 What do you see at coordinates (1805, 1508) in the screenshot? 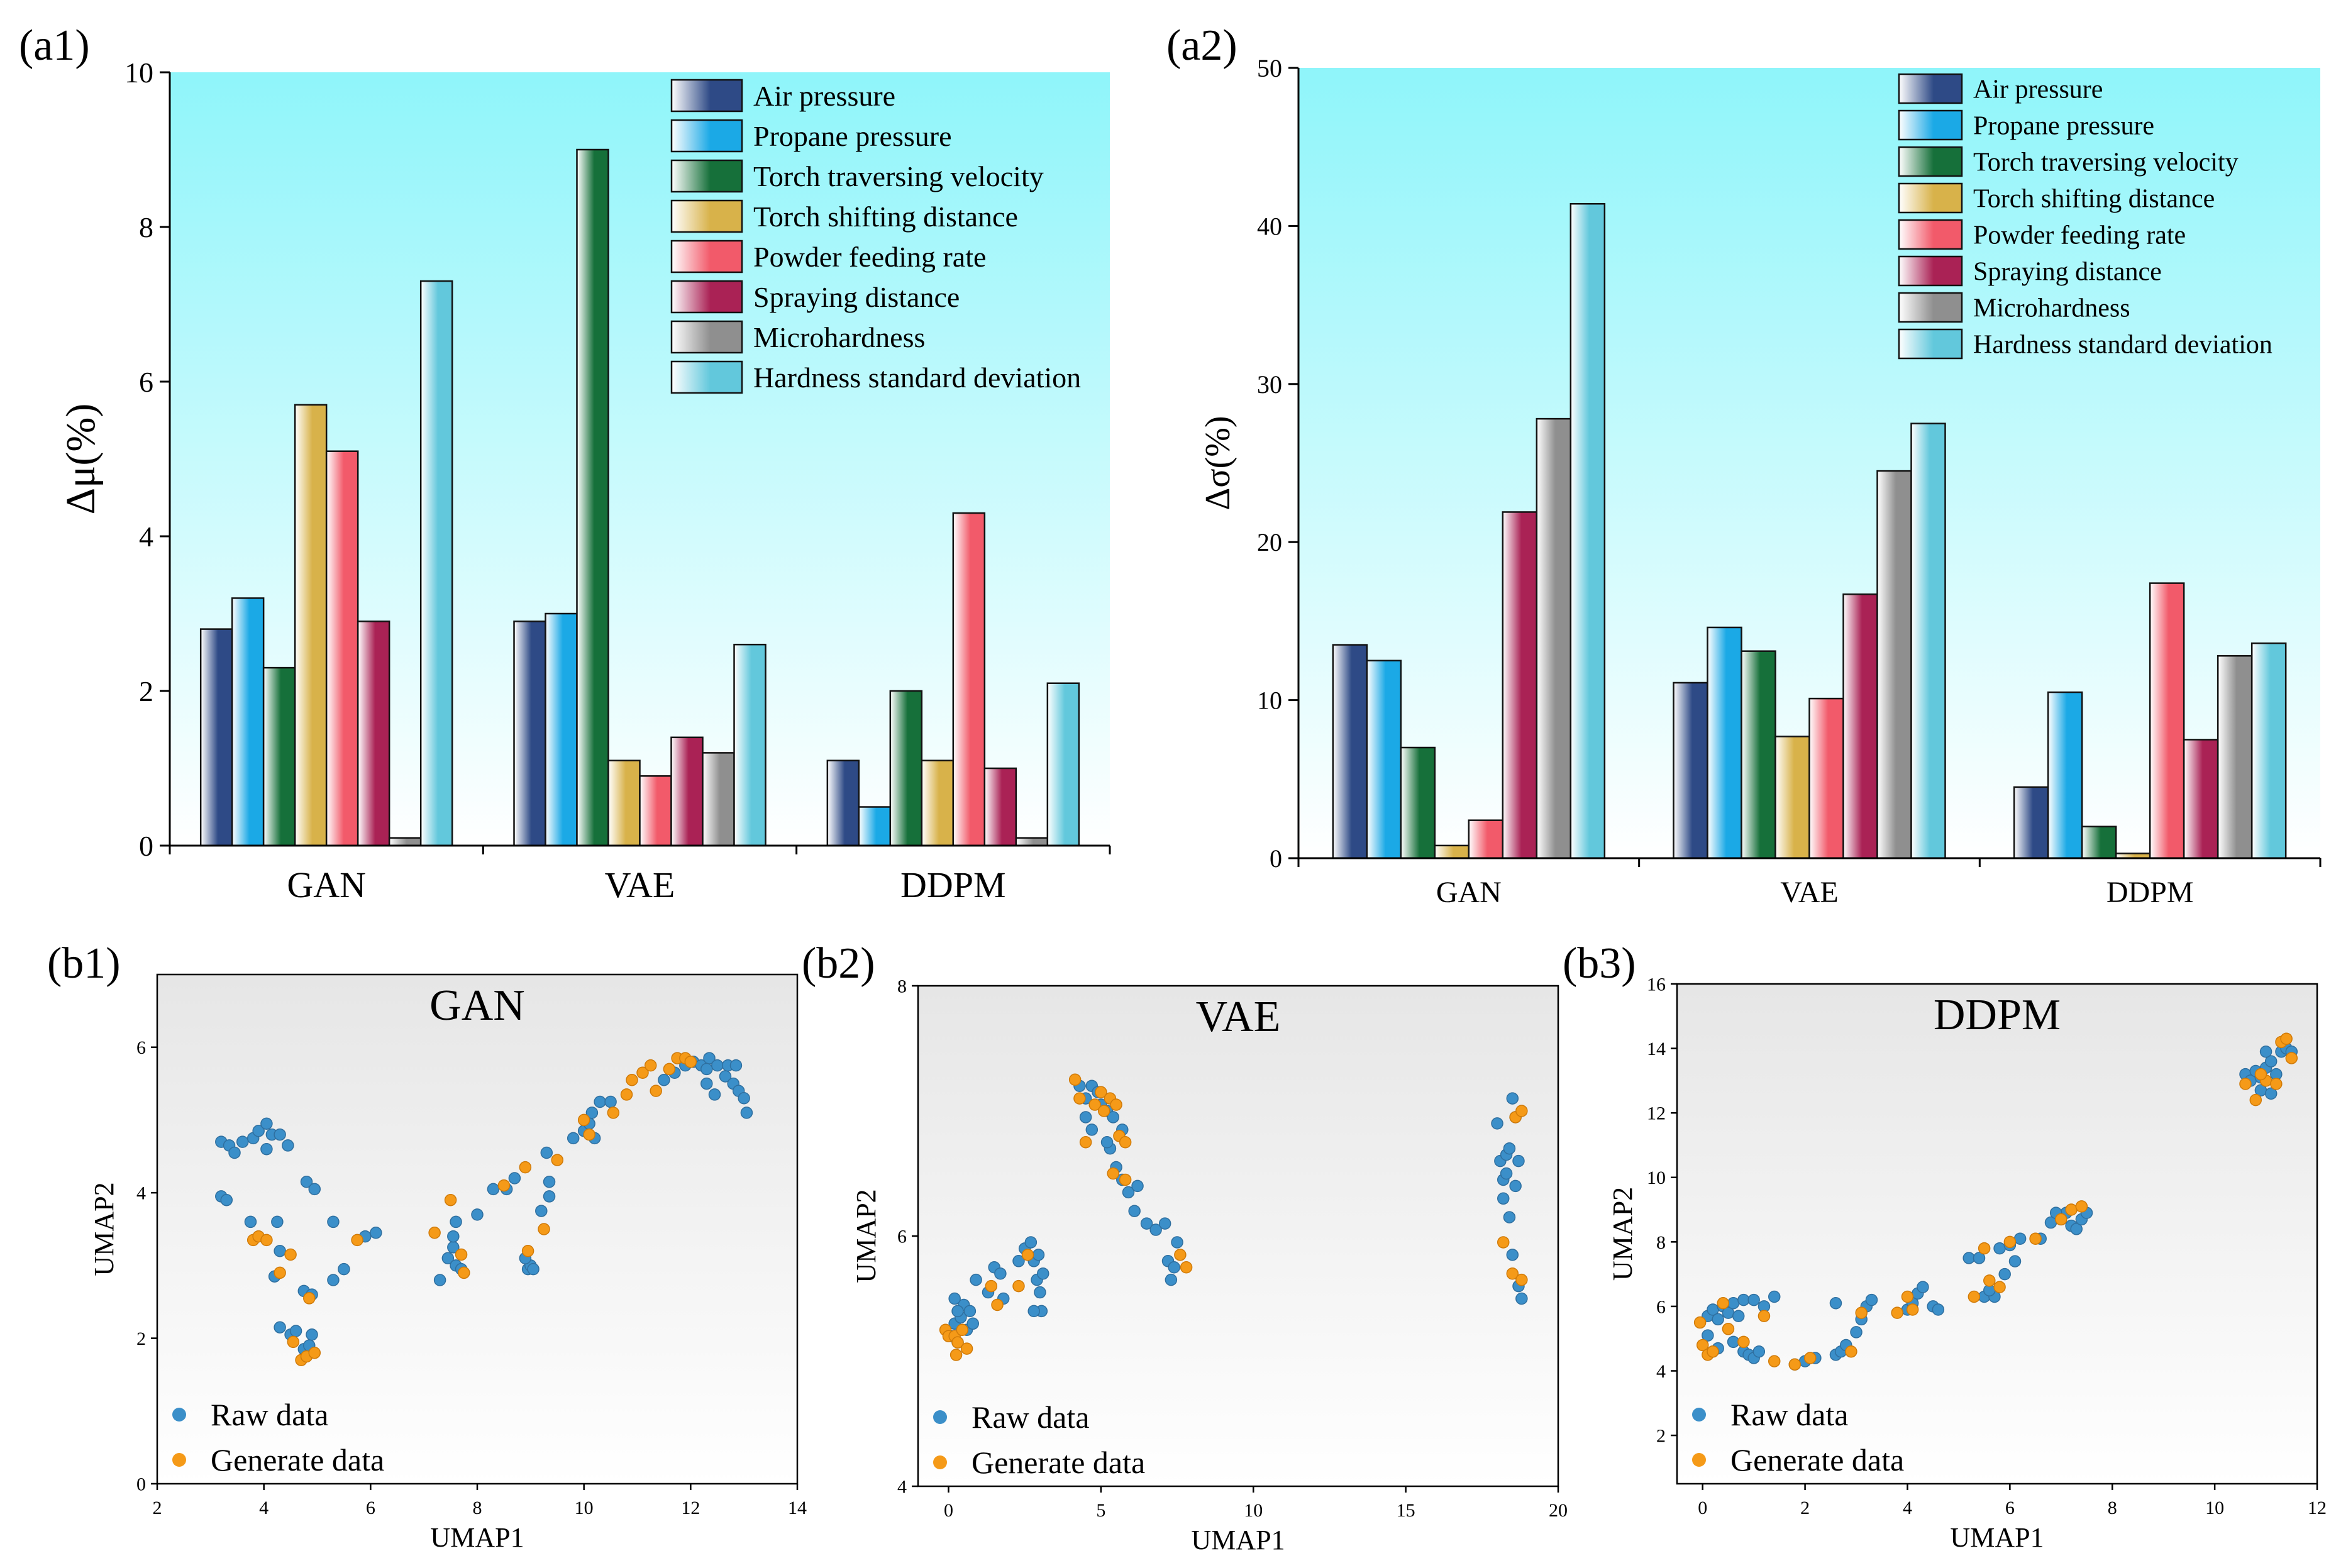
I see `x-tick-label: 2` at bounding box center [1805, 1508].